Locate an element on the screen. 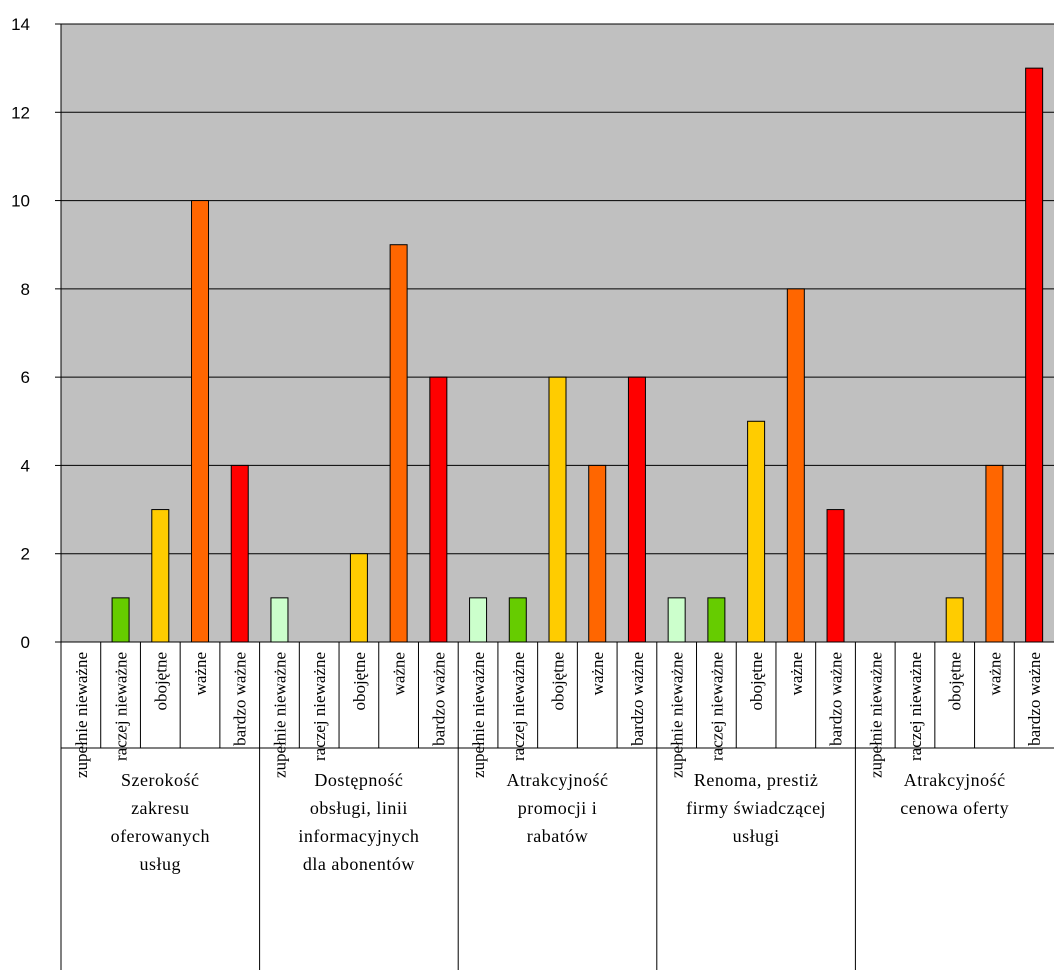 The image size is (1054, 970). group-label: Renoma, prestiż firmy świadczącej usługi is located at coordinates (756, 808).